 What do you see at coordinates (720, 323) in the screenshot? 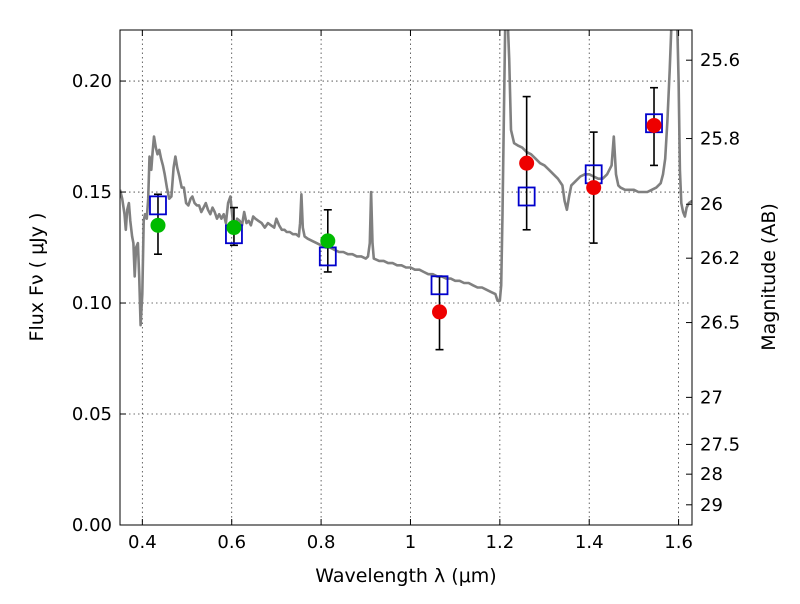
I see `y2-tick-label: 26.5` at bounding box center [720, 323].